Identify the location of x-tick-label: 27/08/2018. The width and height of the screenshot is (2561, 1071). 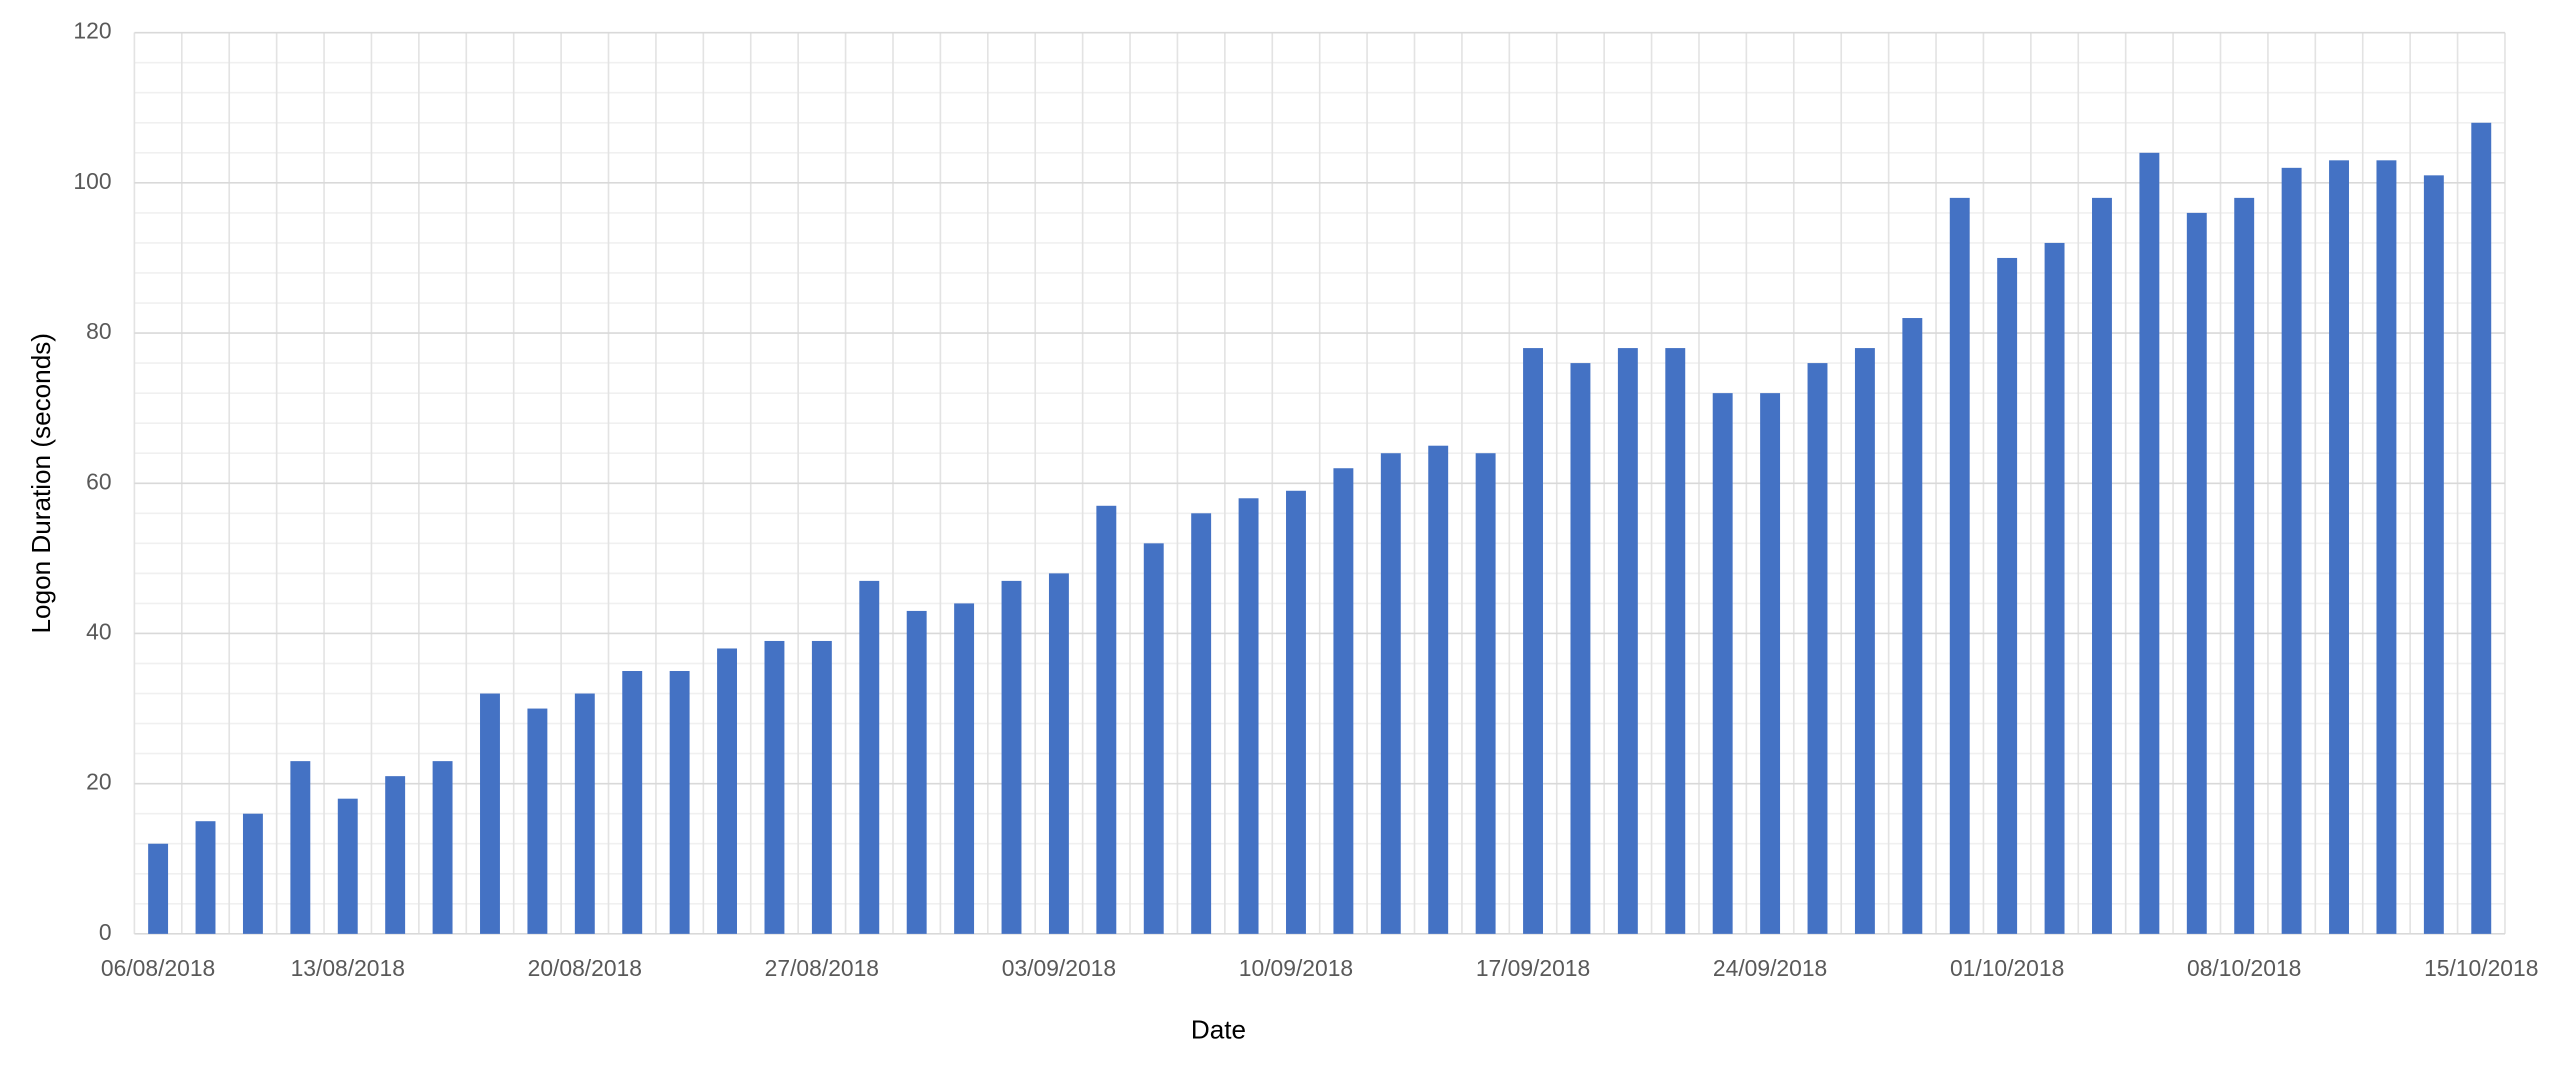
(822, 968).